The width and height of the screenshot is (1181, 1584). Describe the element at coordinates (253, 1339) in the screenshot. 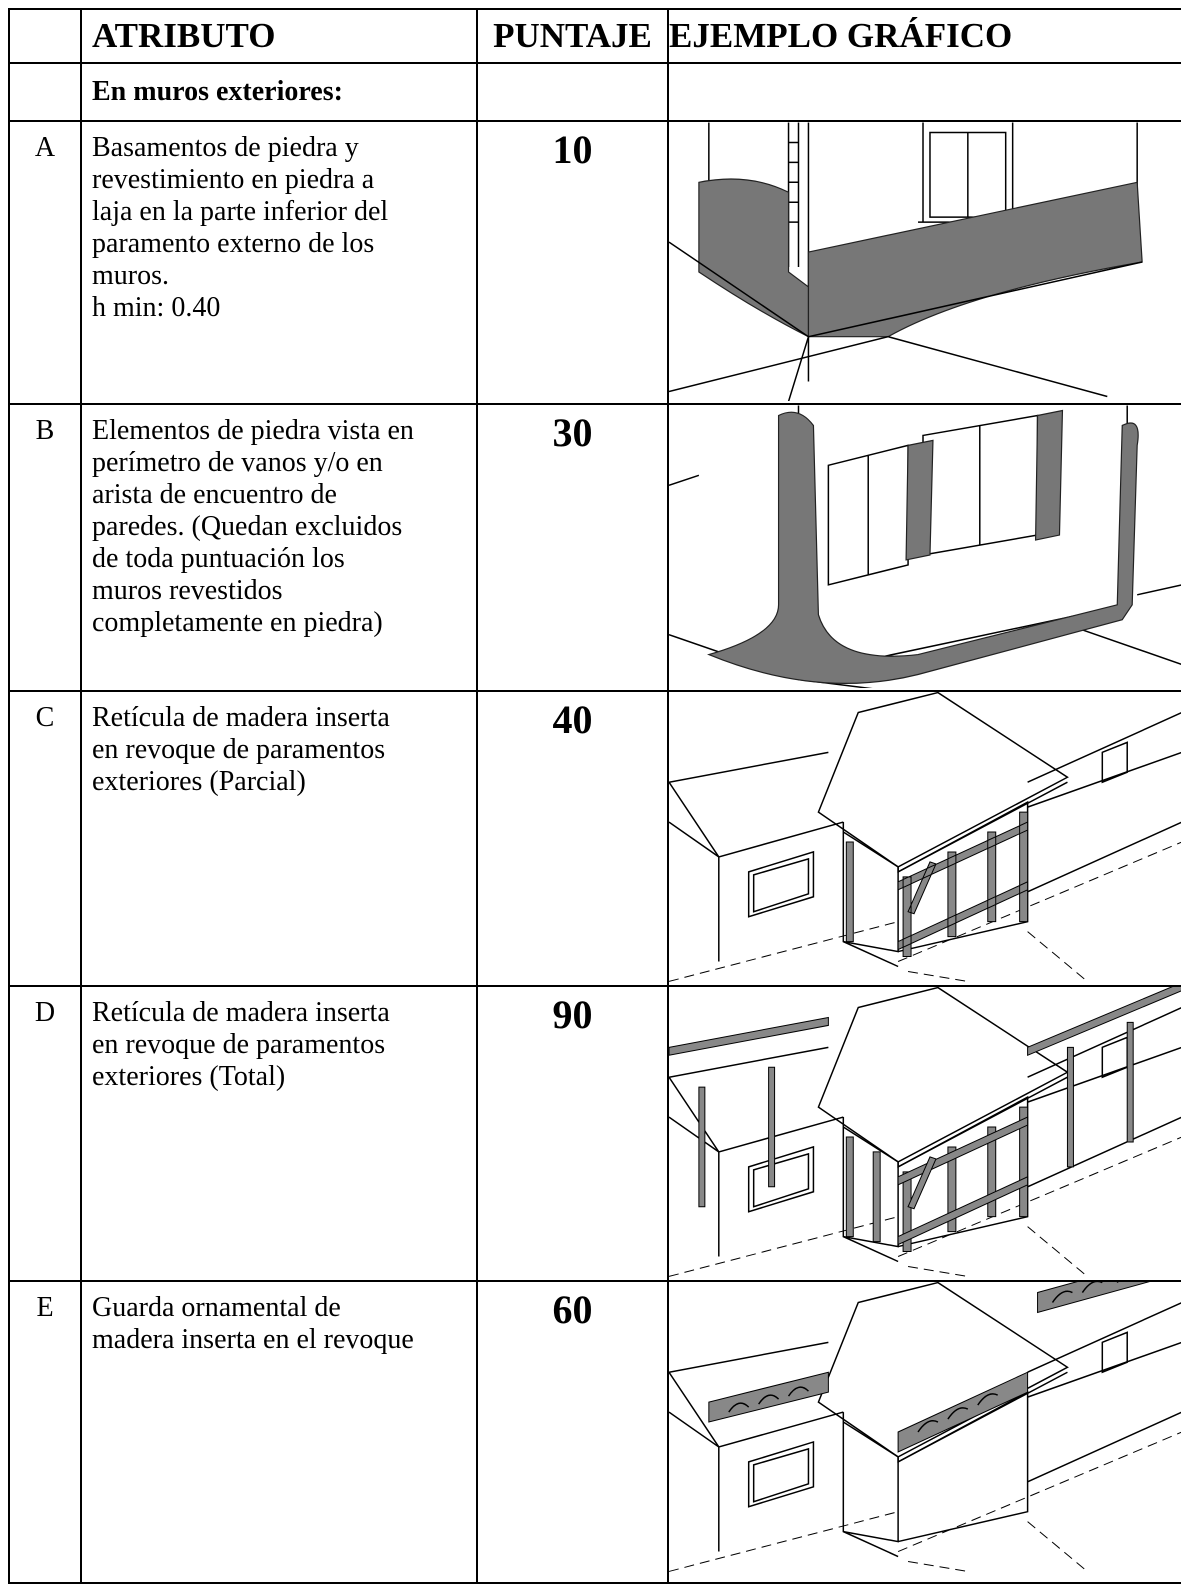

I see `attribute-line: madera inserta en el revoque` at that location.